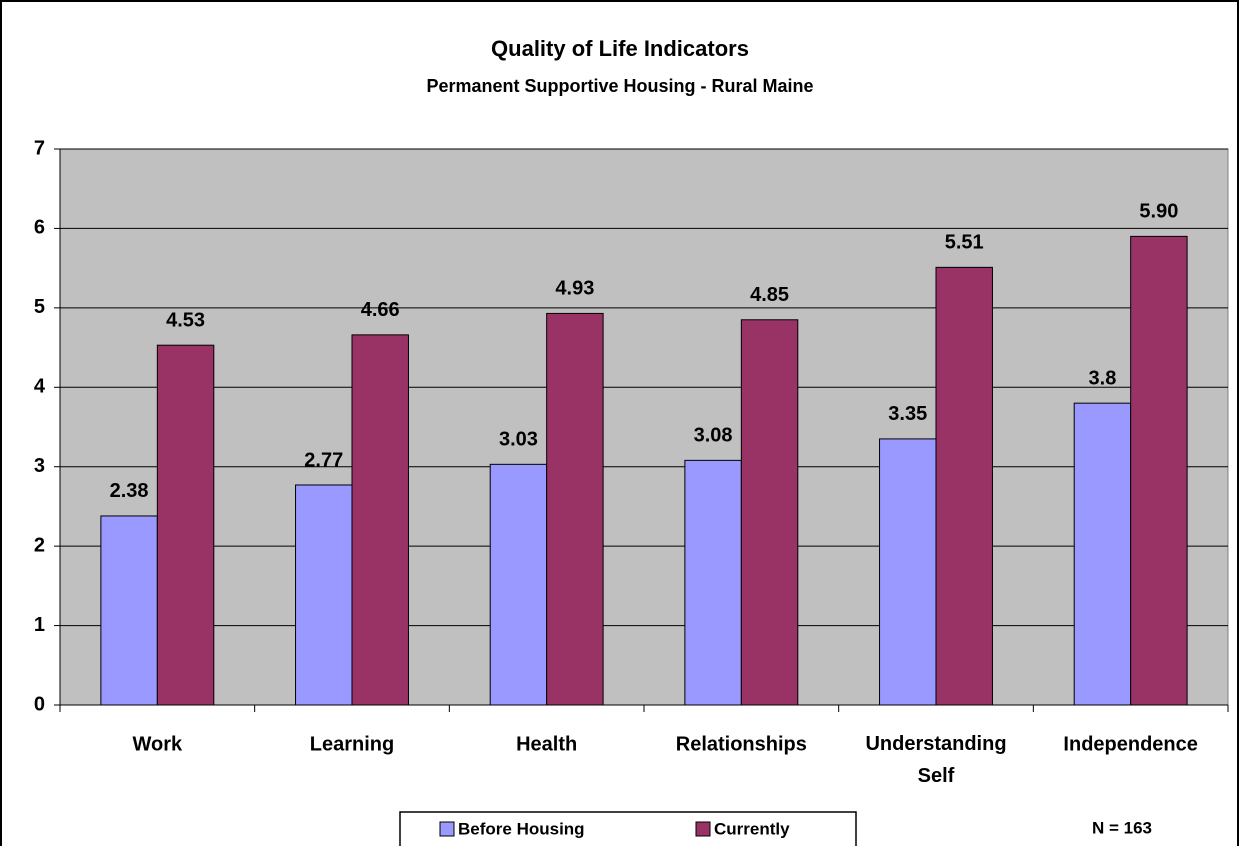  I want to click on y-tick-label: 0, so click(39, 704).